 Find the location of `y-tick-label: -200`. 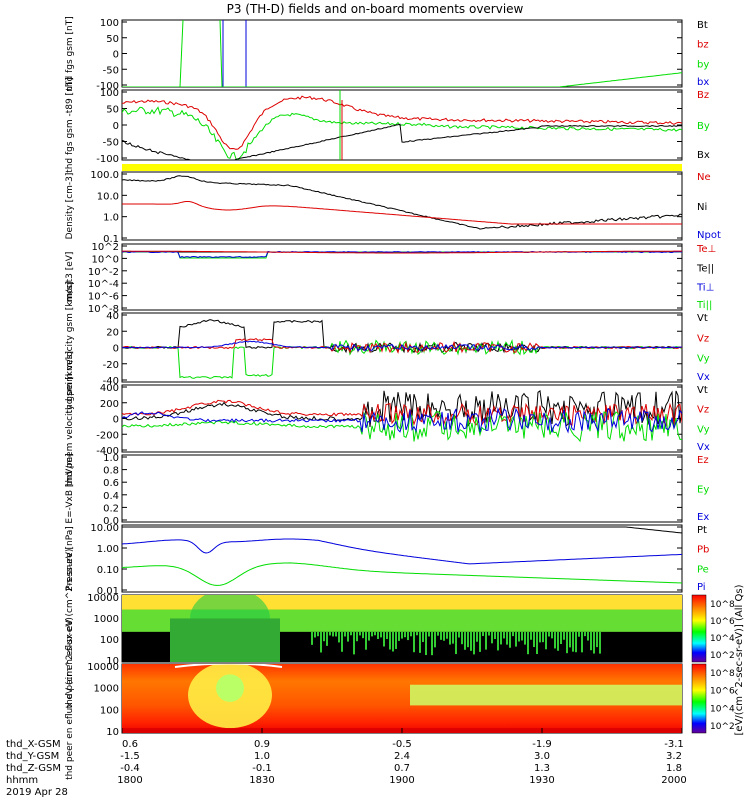

y-tick-label: -200 is located at coordinates (107, 435).